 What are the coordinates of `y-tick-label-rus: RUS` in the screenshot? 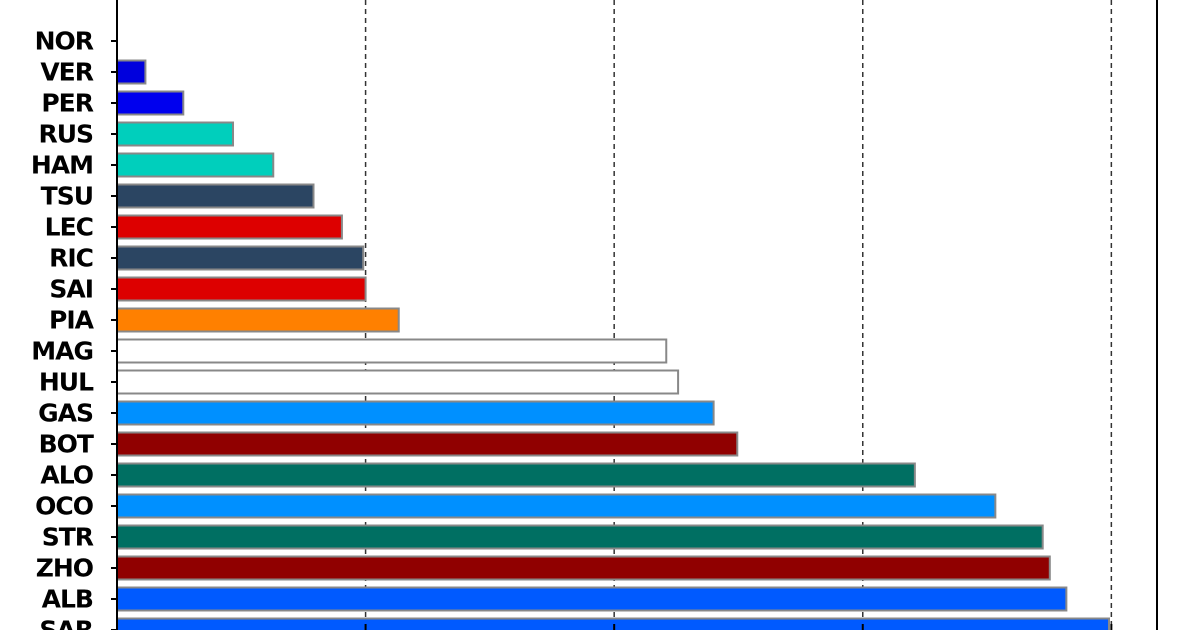 It's located at (65, 134).